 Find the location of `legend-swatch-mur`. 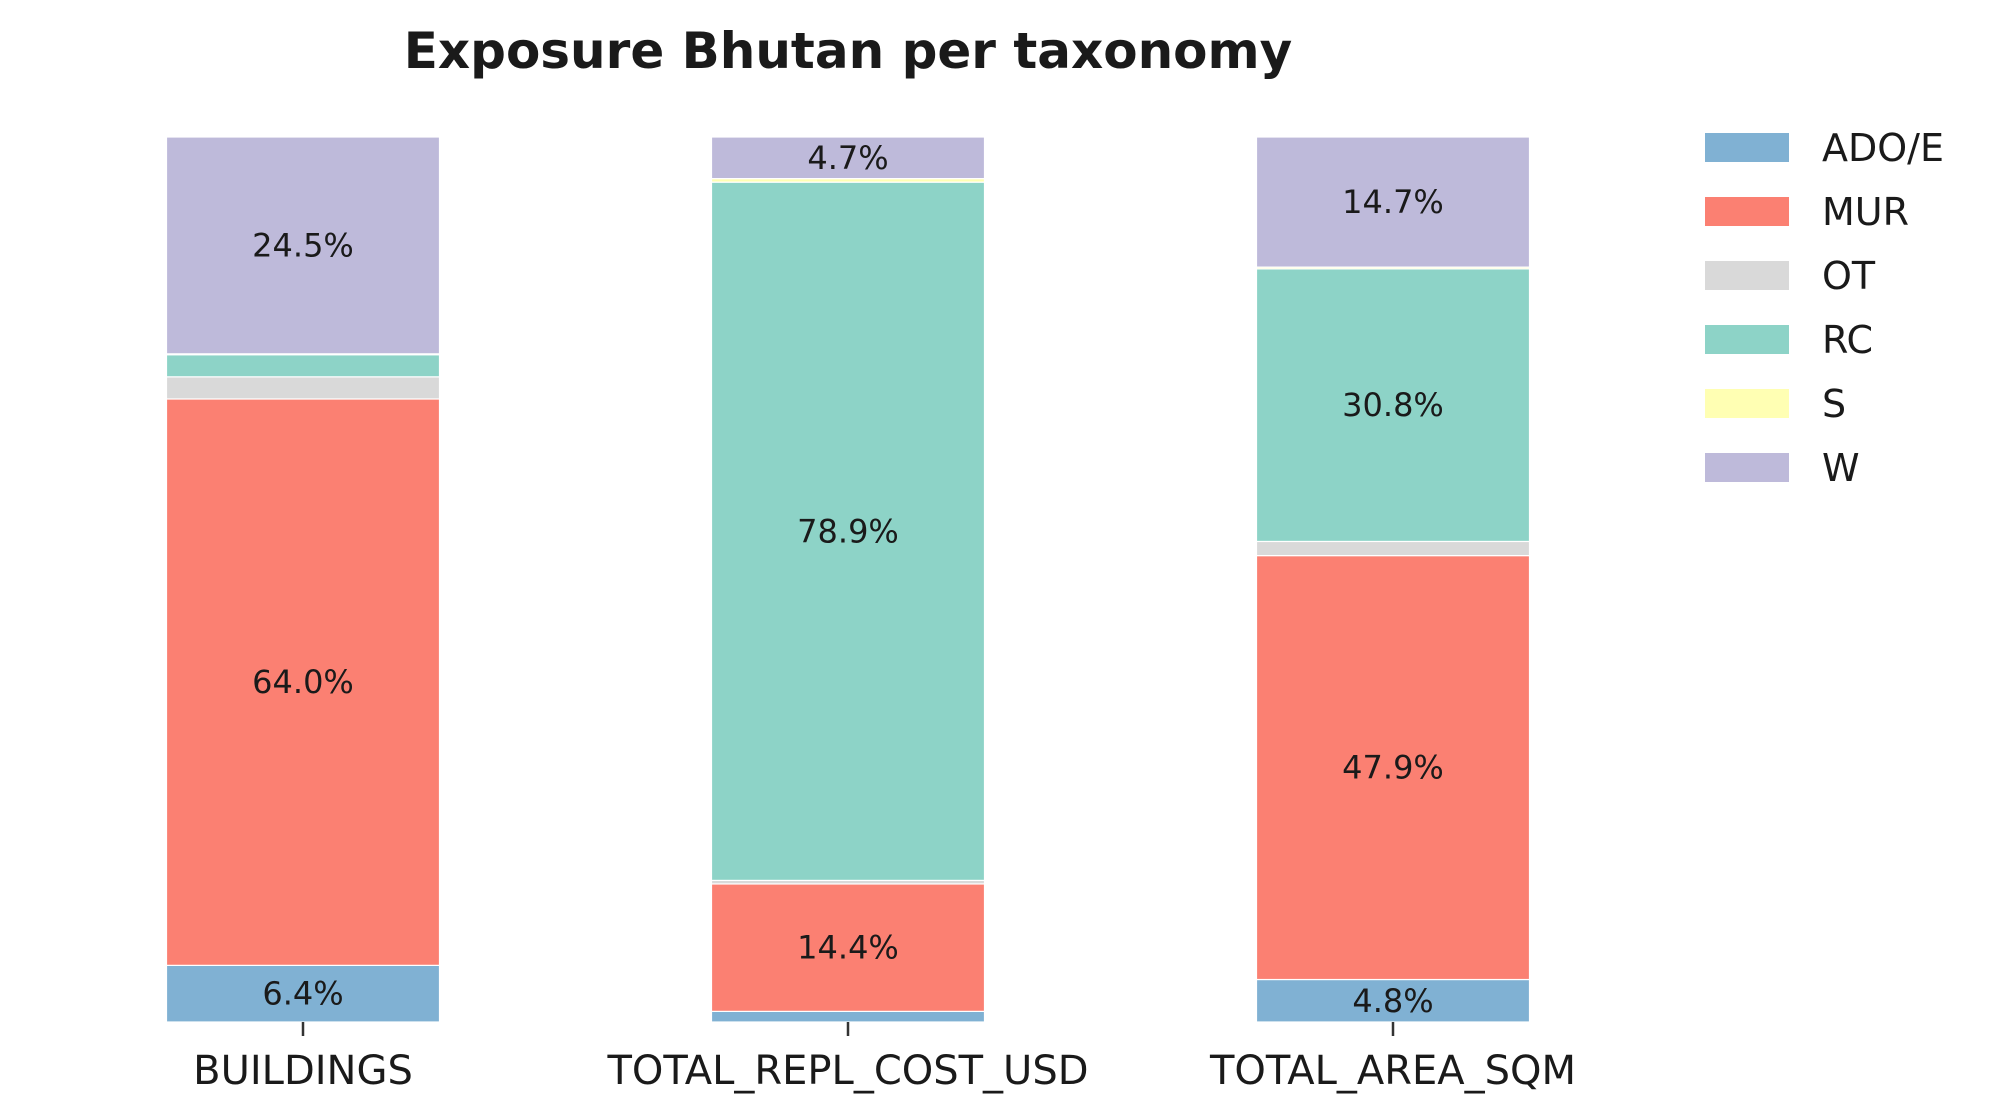

legend-swatch-mur is located at coordinates (1747, 211).